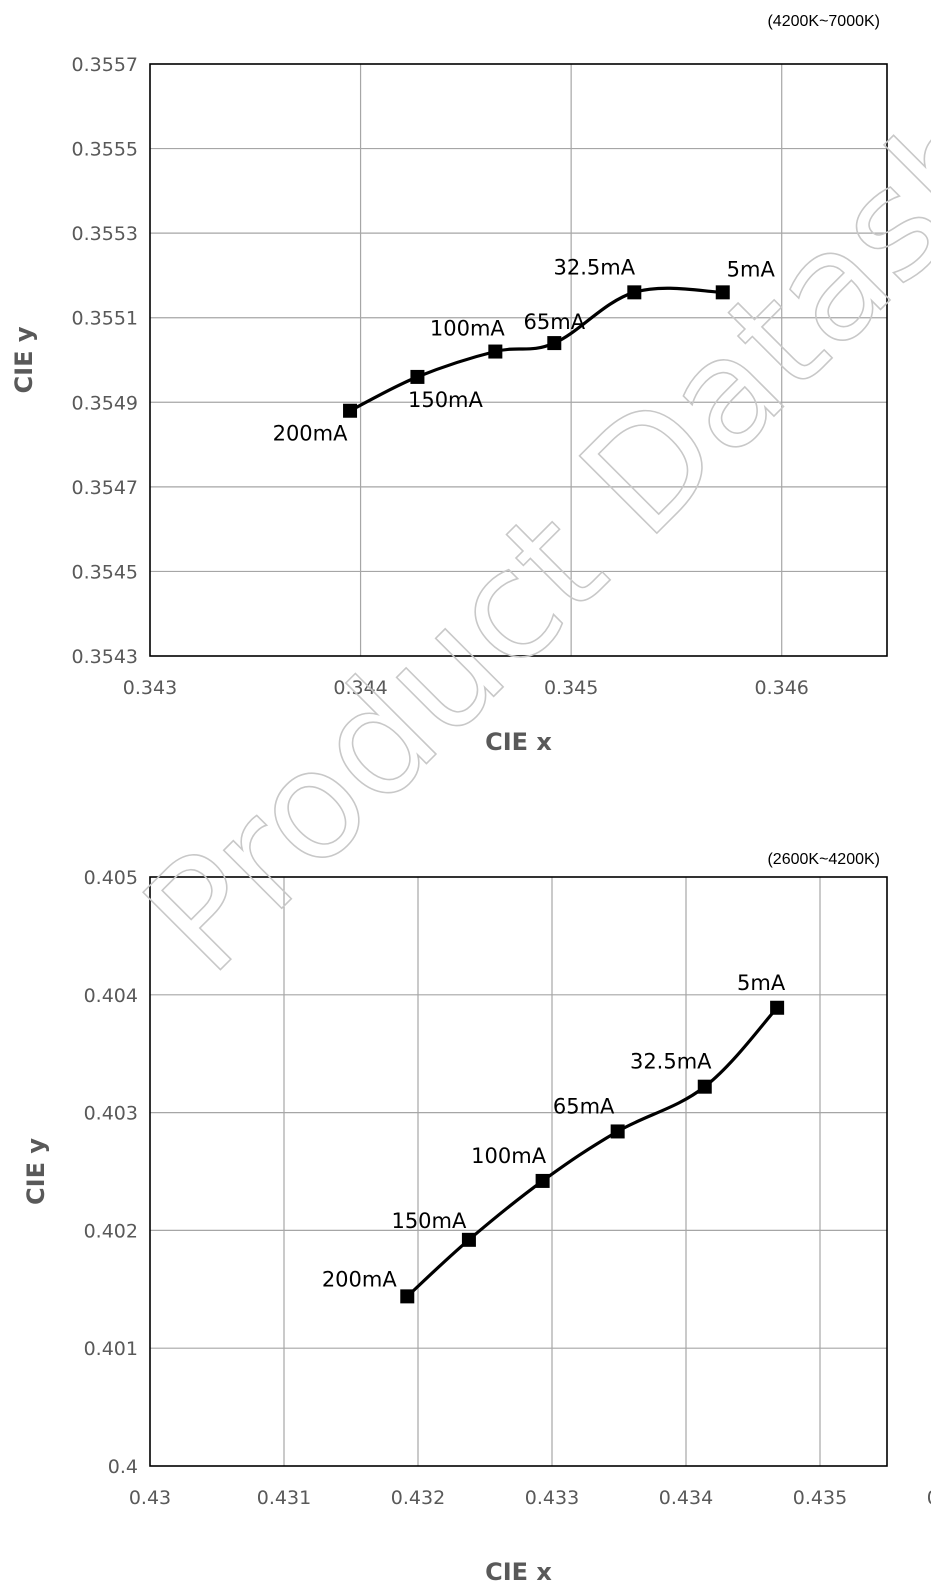 The width and height of the screenshot is (931, 1592). I want to click on x-tick-label: 0.435, so click(820, 1498).